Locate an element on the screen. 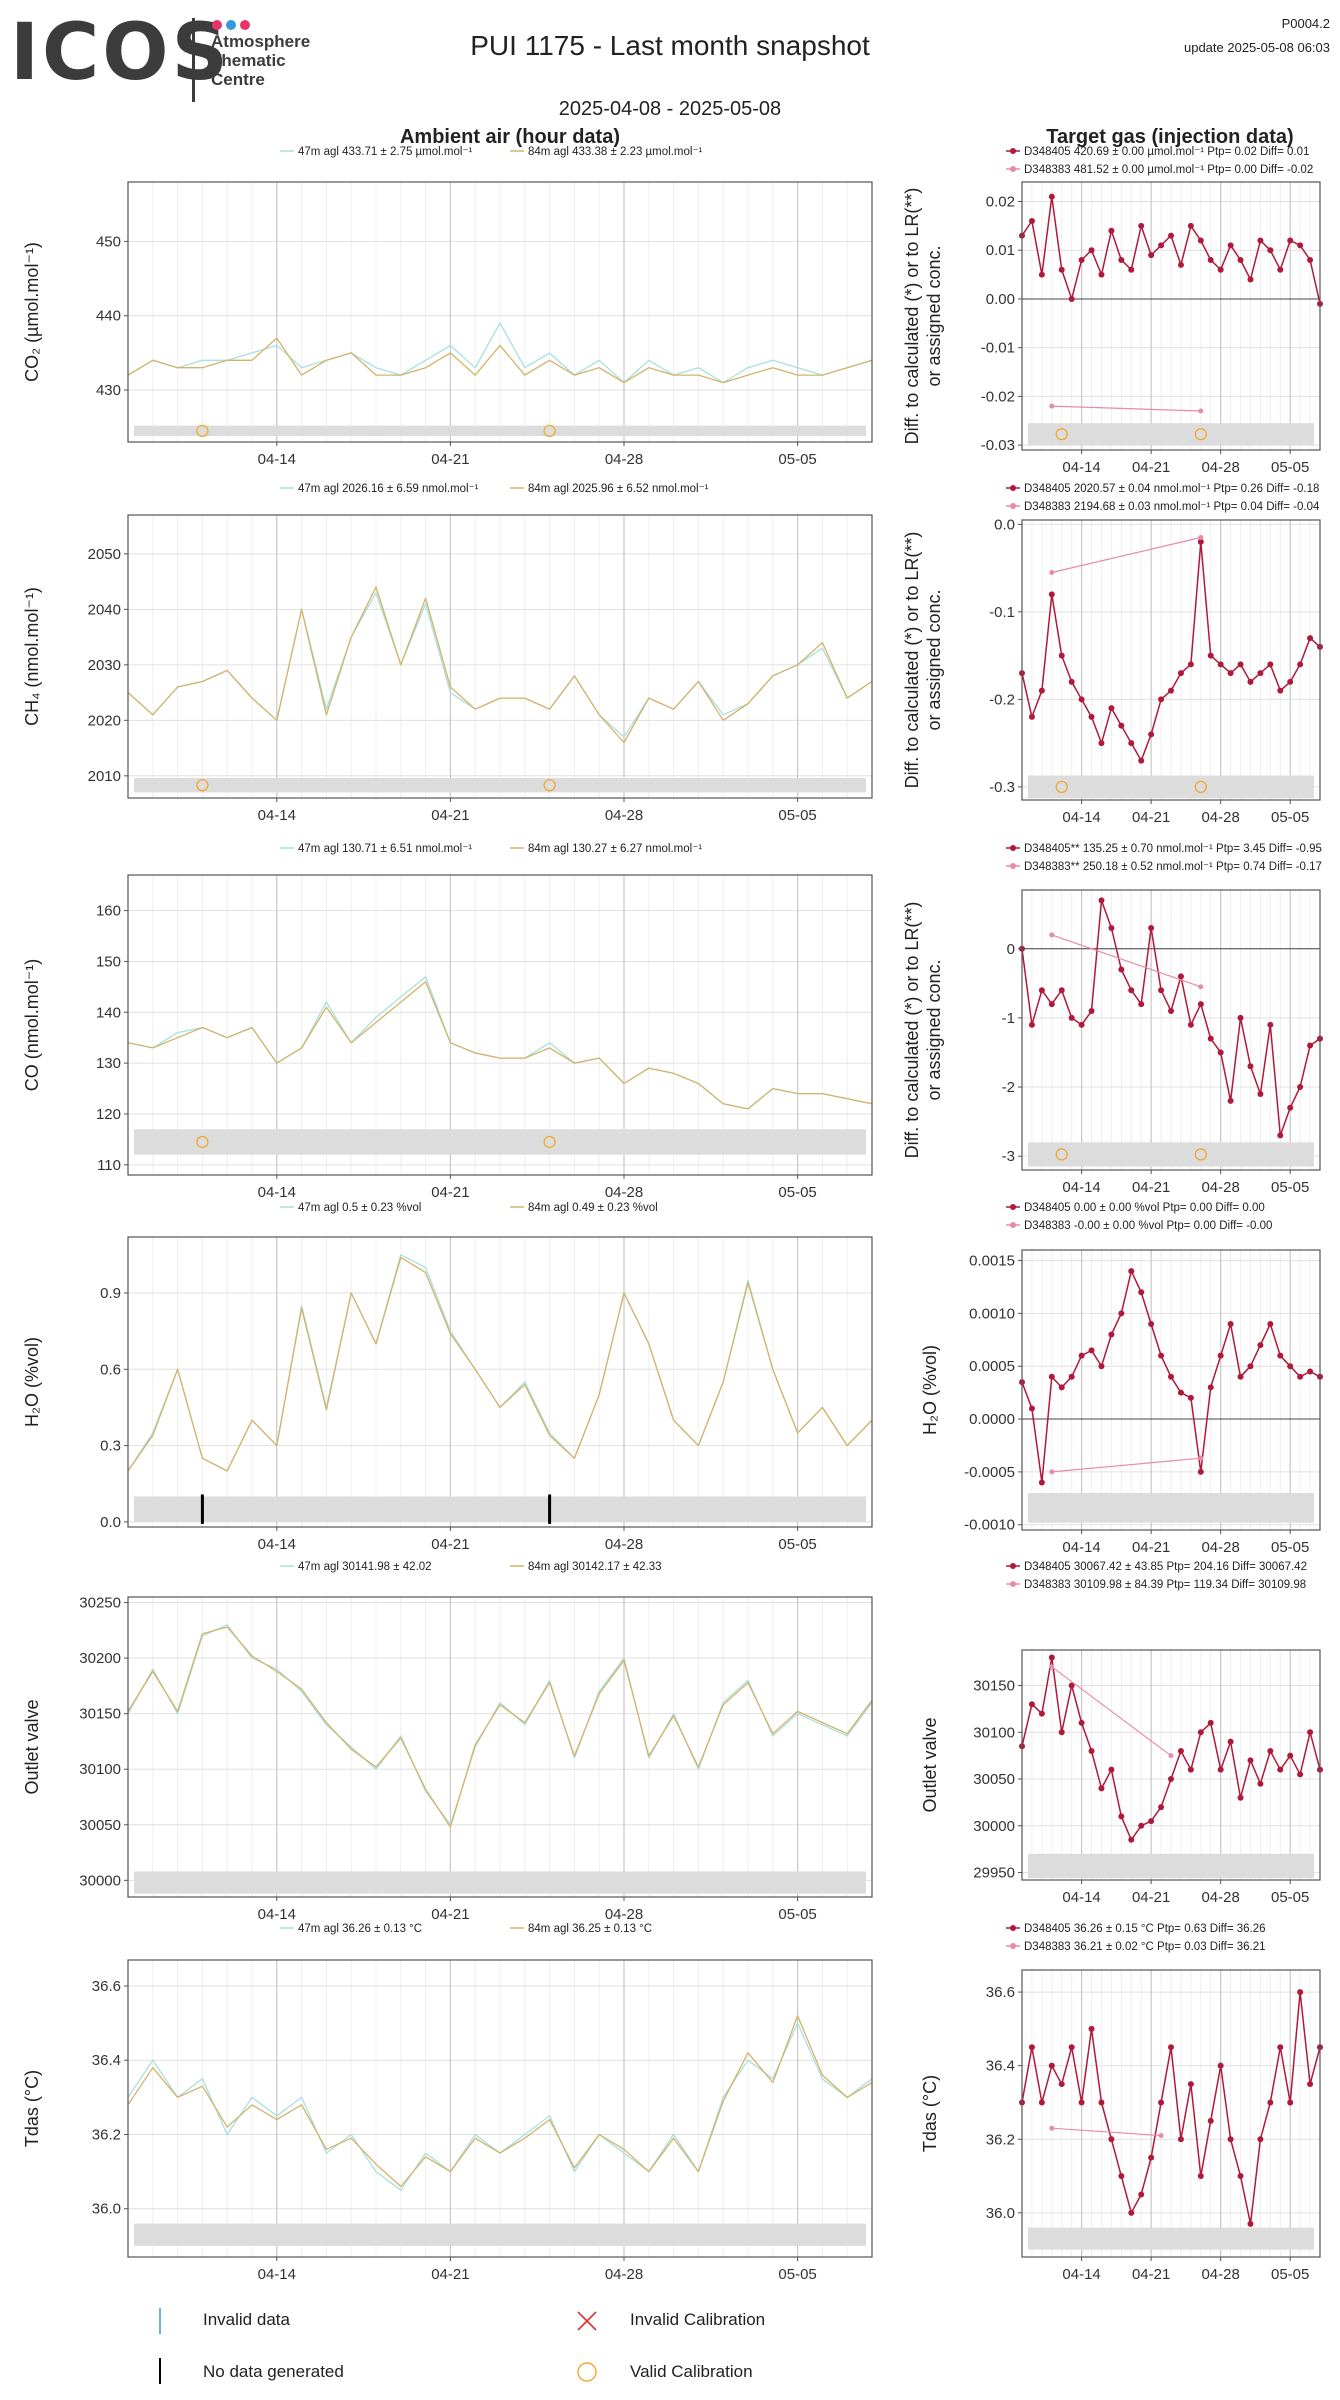 The width and height of the screenshot is (1340, 2400). valid-calibration-label: Valid Calibration is located at coordinates (691, 2371).